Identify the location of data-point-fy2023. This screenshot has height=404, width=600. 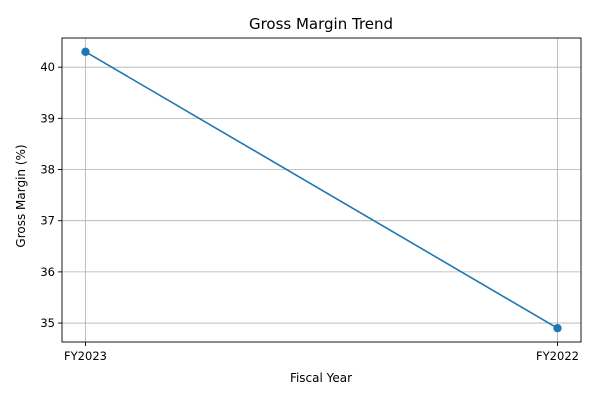
(85, 52).